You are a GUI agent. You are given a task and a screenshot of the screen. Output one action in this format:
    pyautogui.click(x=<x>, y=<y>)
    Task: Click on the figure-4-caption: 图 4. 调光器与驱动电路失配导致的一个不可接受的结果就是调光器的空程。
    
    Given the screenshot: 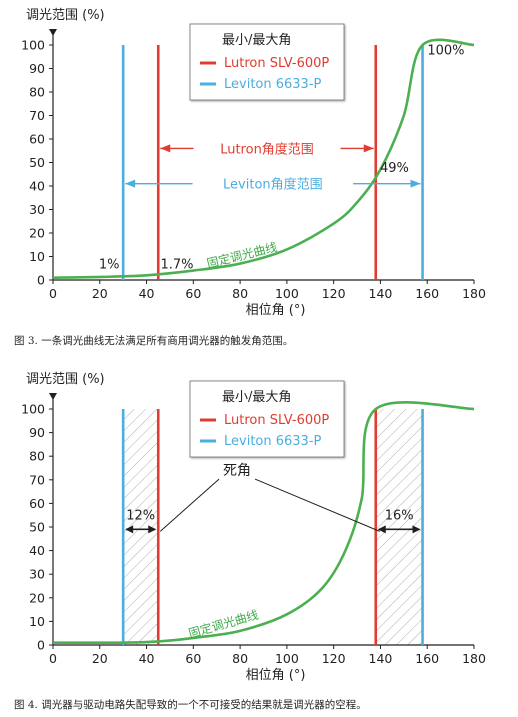 What is the action you would take?
    pyautogui.click(x=190, y=705)
    